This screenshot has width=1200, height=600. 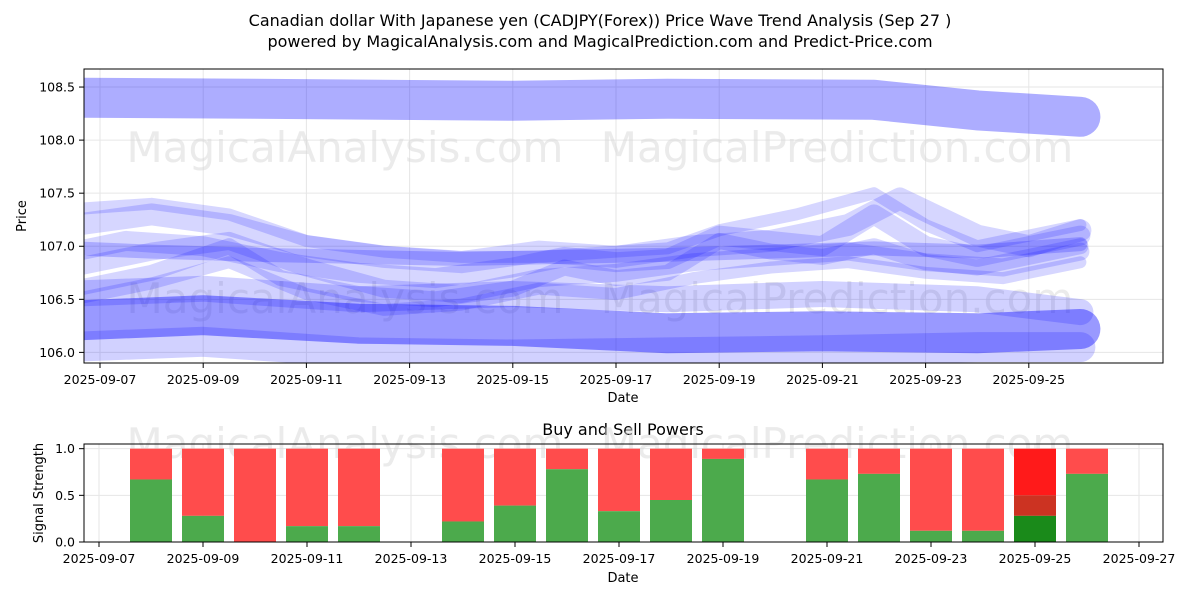 I want to click on watermark-mid-right: MagicalPrediction.com, so click(x=837, y=298).